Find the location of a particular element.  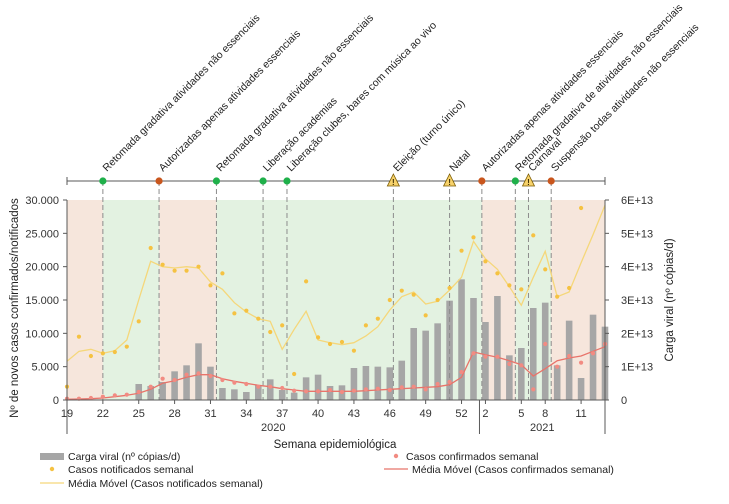

legend-label-3: Média Móvel (Casos confirmados semanal) is located at coordinates (513, 470).